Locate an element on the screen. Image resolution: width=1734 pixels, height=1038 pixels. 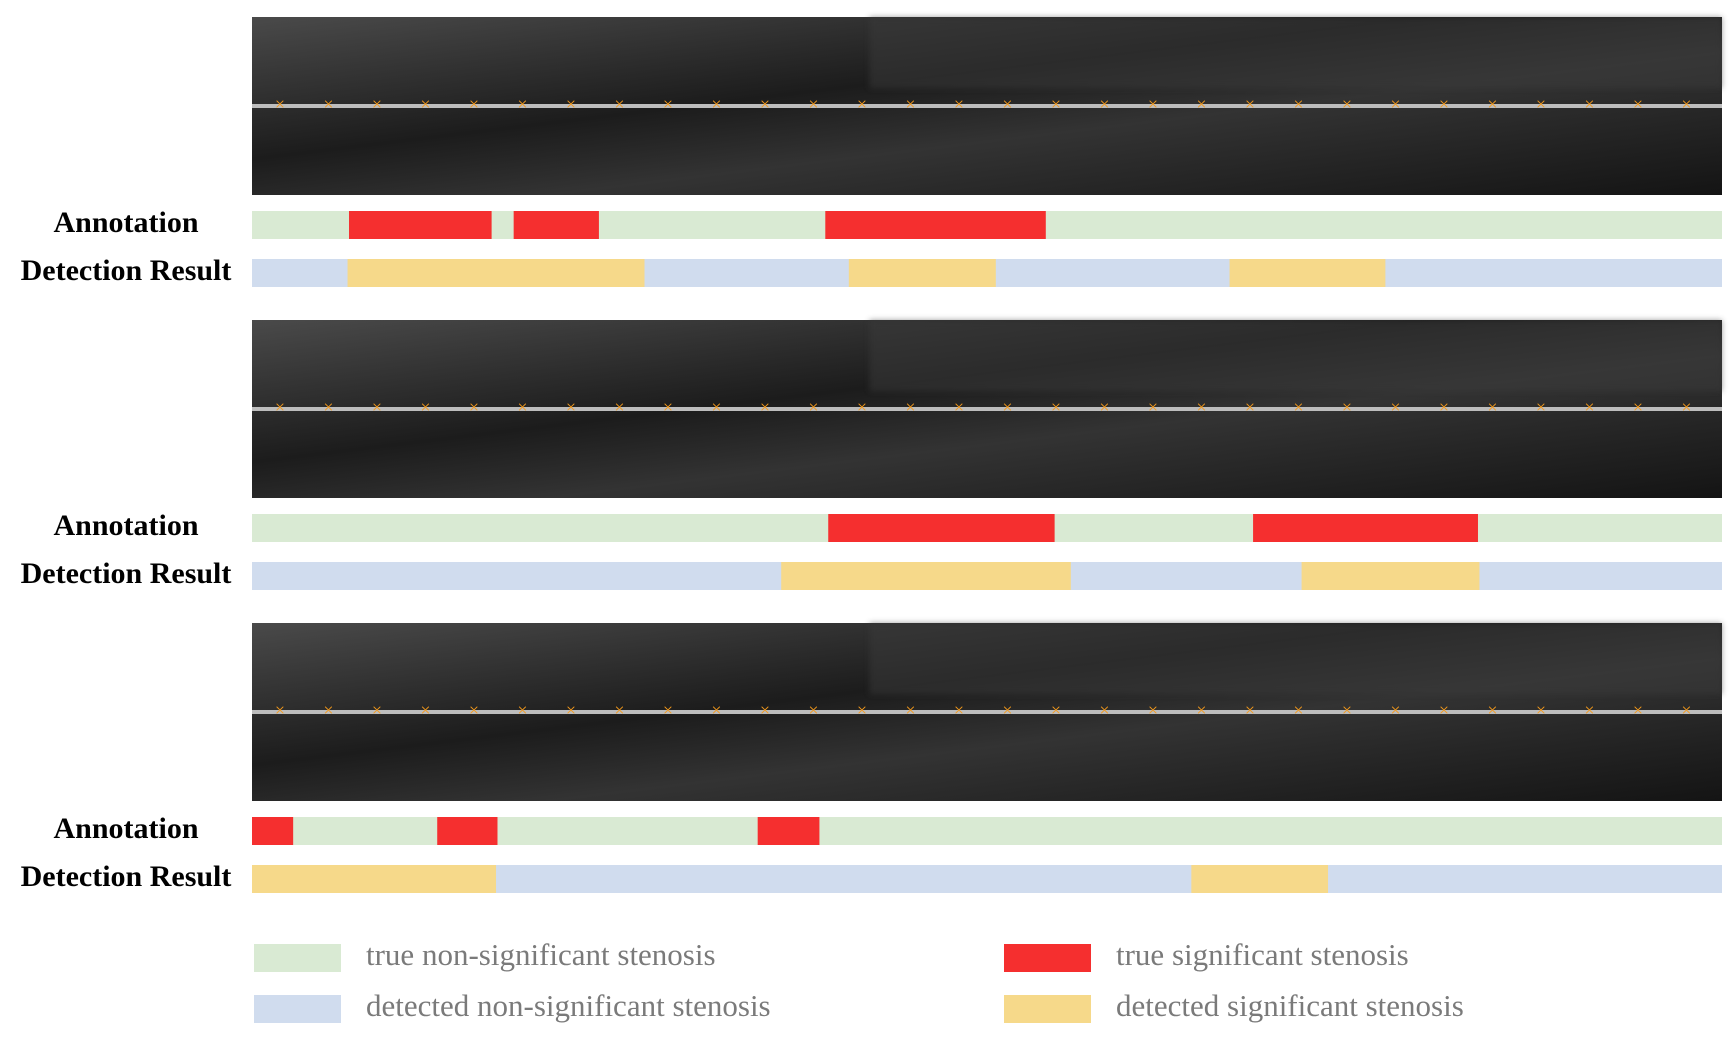
vessel-image: × × × × × × × × × × × × × × × × × × × × × × × × × × × × × × is located at coordinates (987, 409).